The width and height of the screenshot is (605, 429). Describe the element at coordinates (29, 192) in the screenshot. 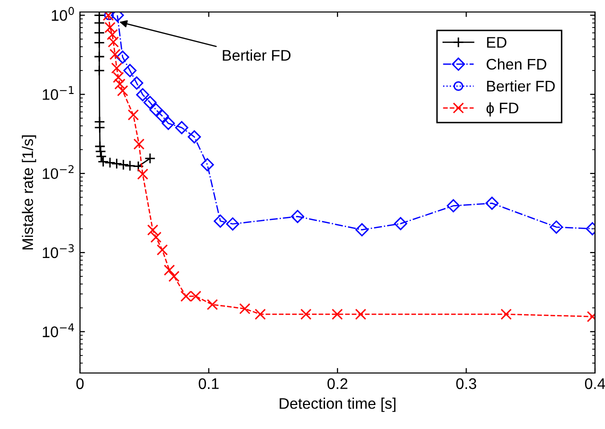

I see `y-axis-title: Mistake rate [1/s]` at that location.